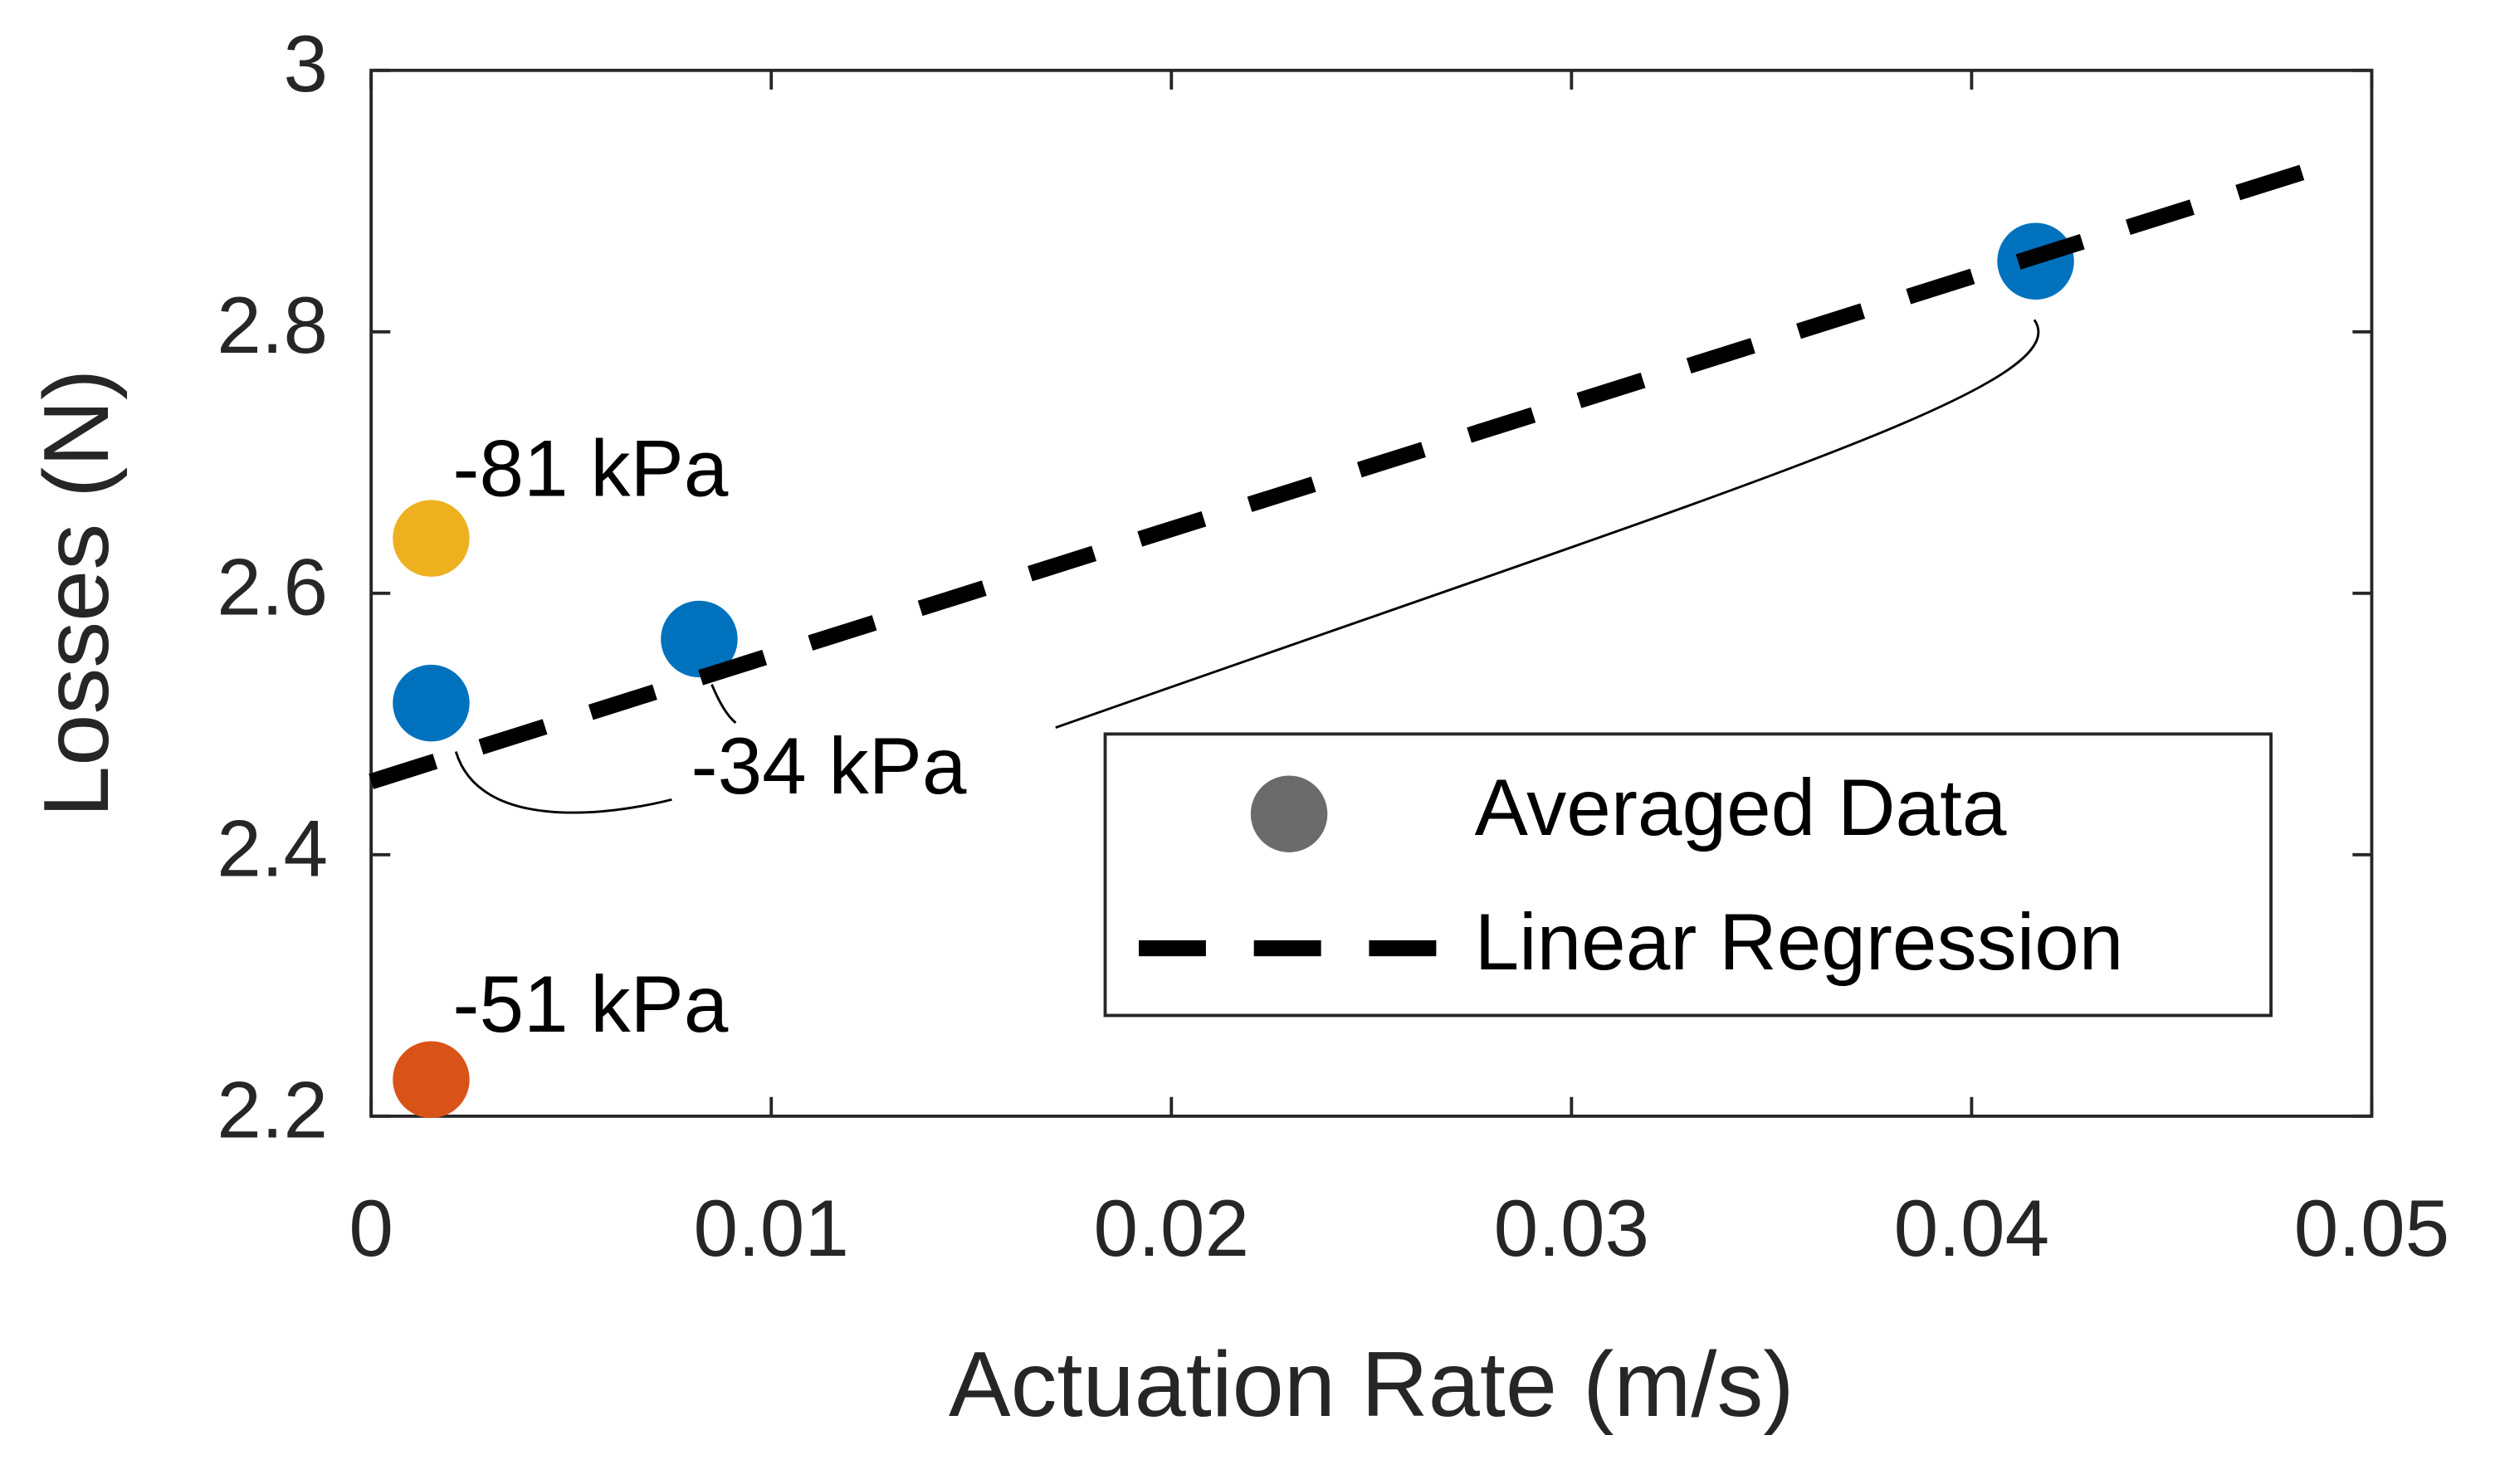 This screenshot has width=2495, height=1484. Describe the element at coordinates (272, 325) in the screenshot. I see `y-tick-label: 2.8` at that location.